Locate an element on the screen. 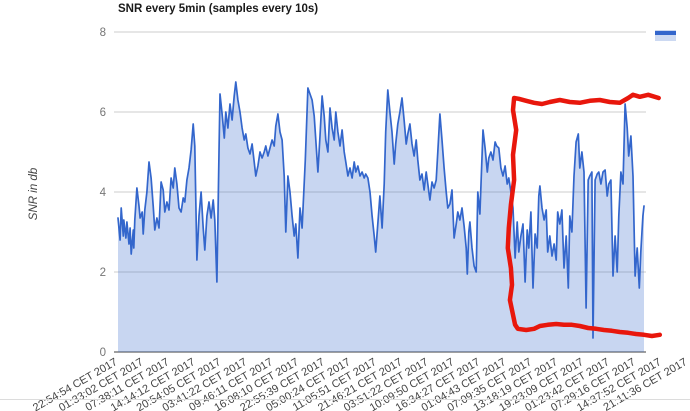 This screenshot has width=690, height=411. y-axis-labels: 0 2 4 6 8 is located at coordinates (103, 193).